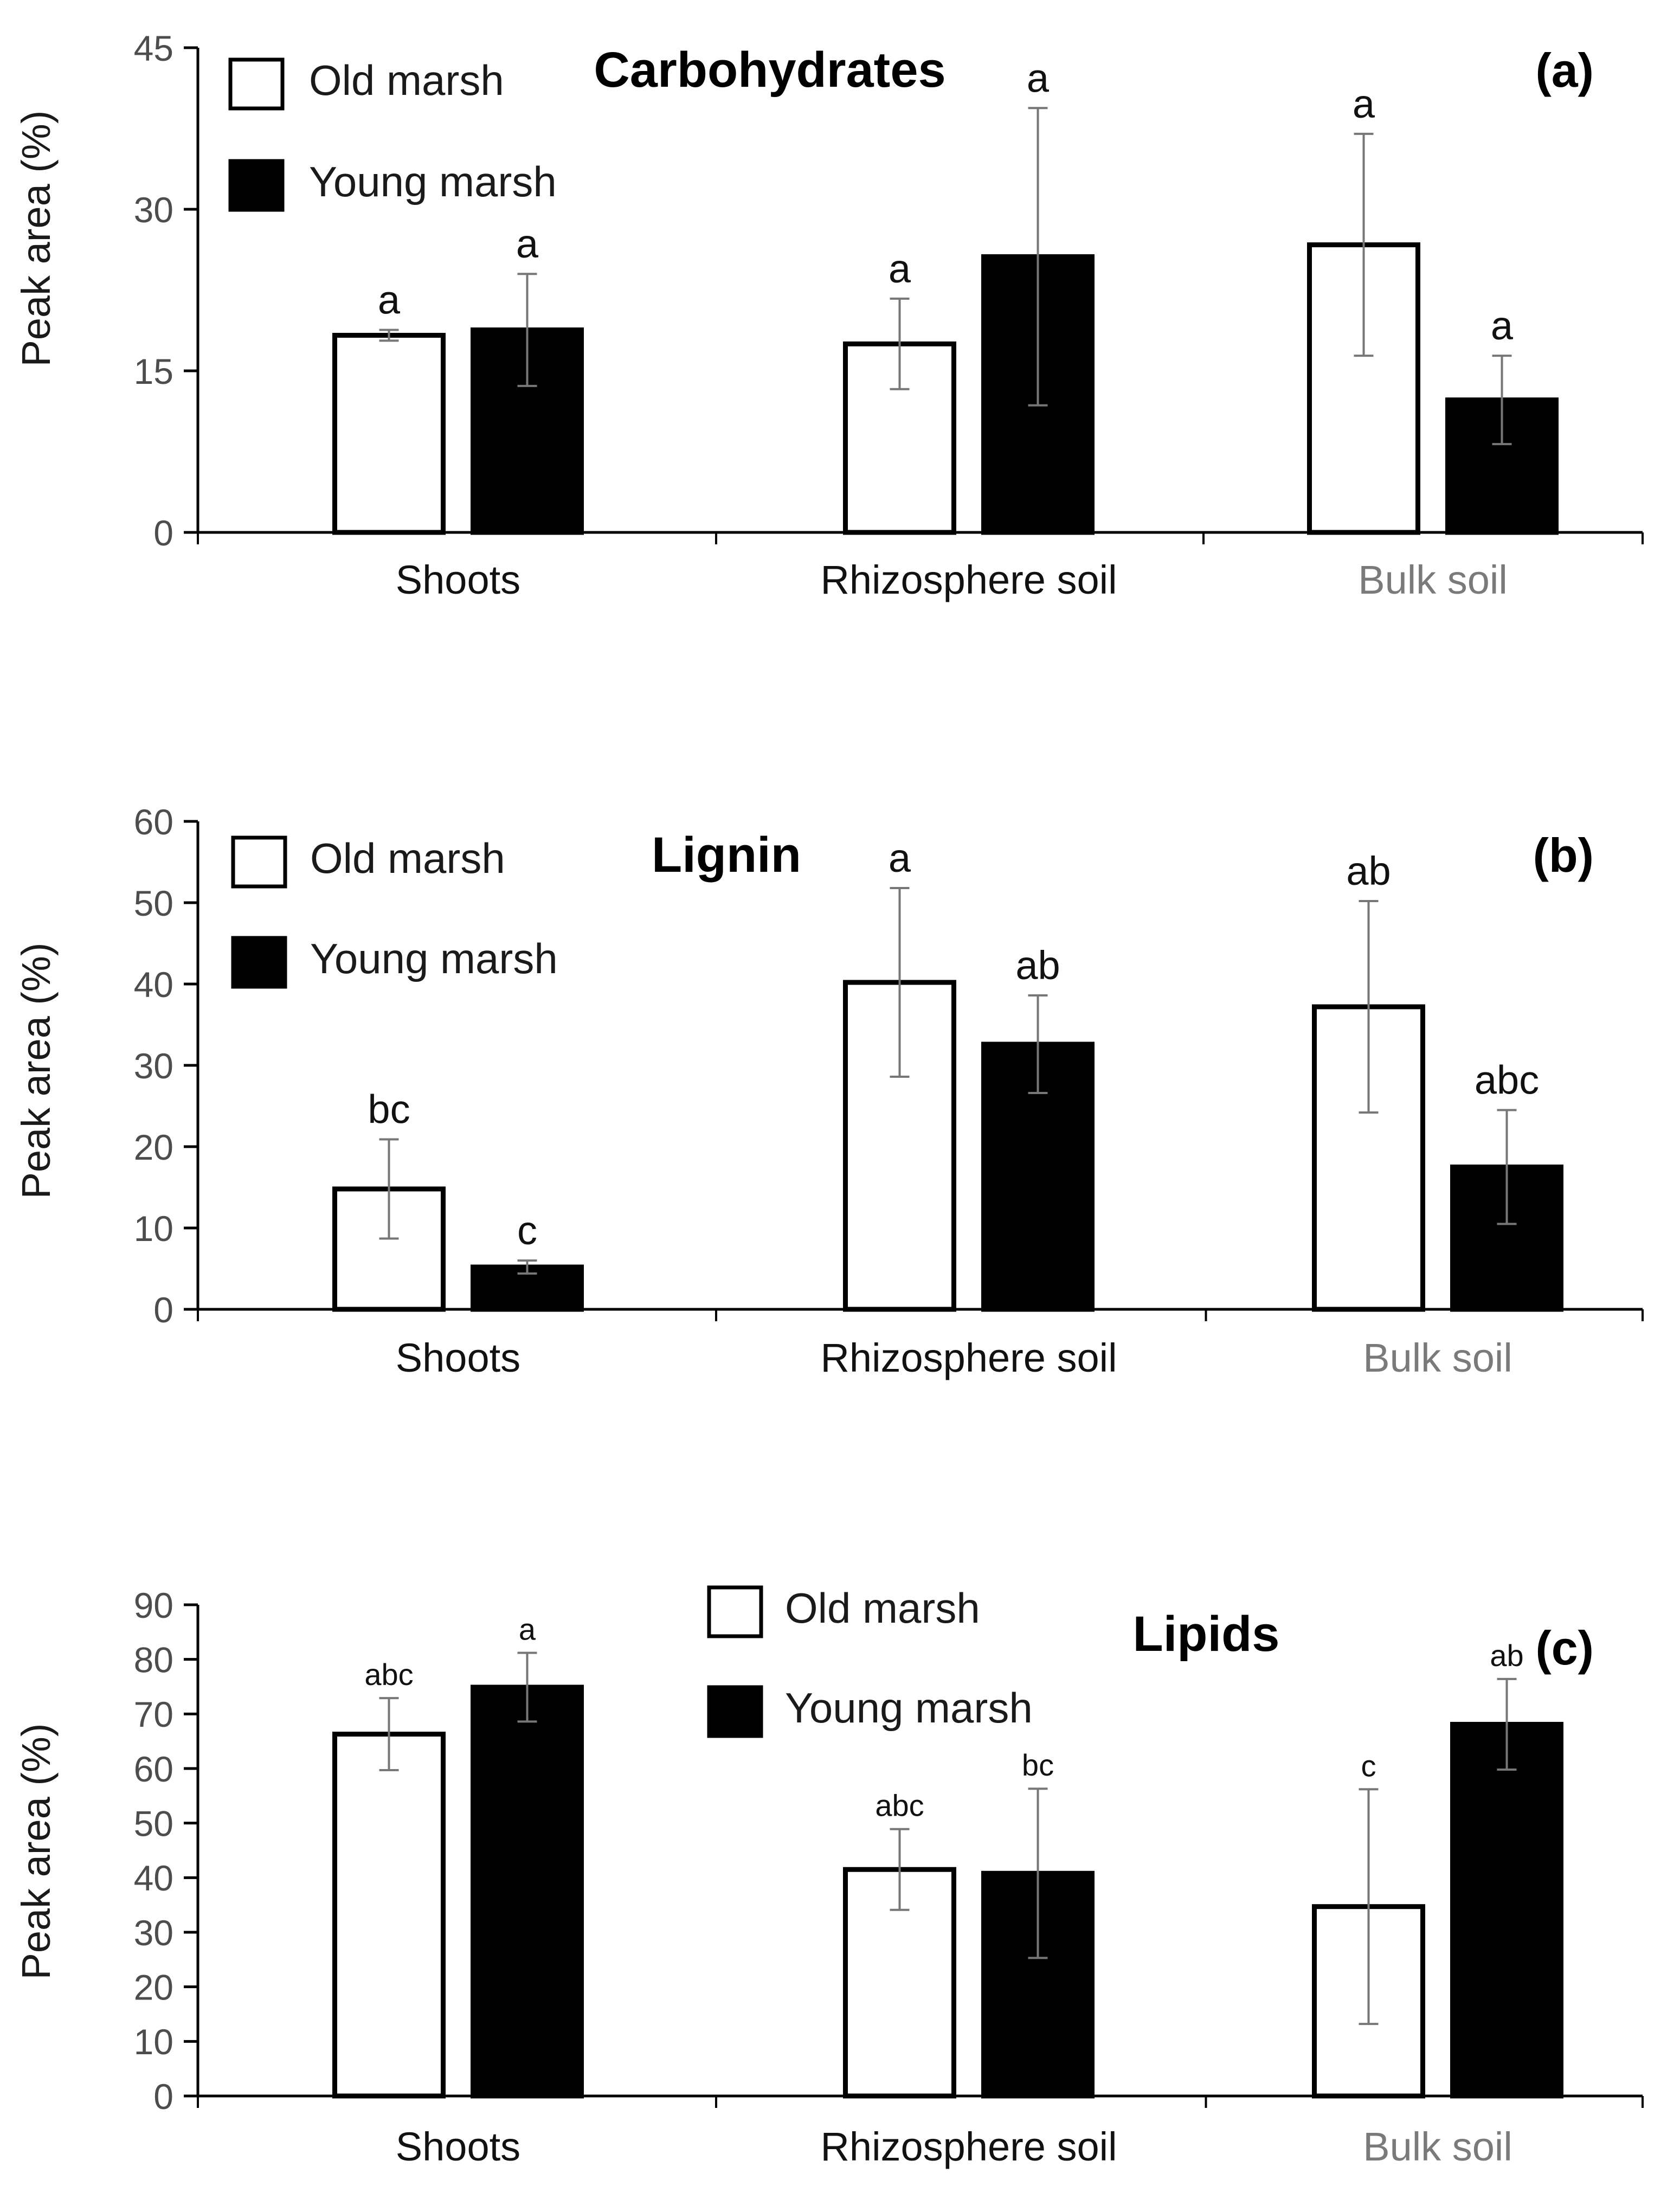  I want to click on chart-title: Carbohydrates, so click(769, 70).